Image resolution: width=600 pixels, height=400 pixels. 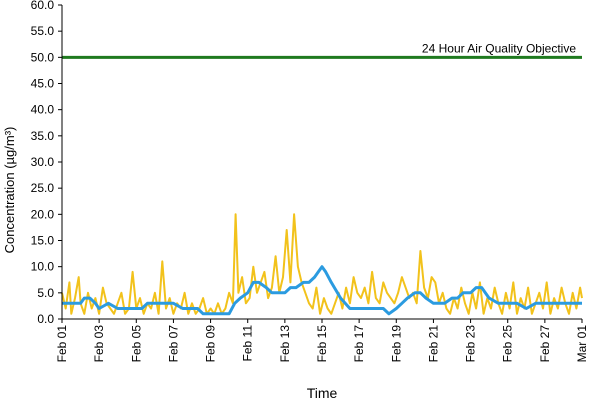 I want to click on y-tick-label: 5.0, so click(x=45, y=293).